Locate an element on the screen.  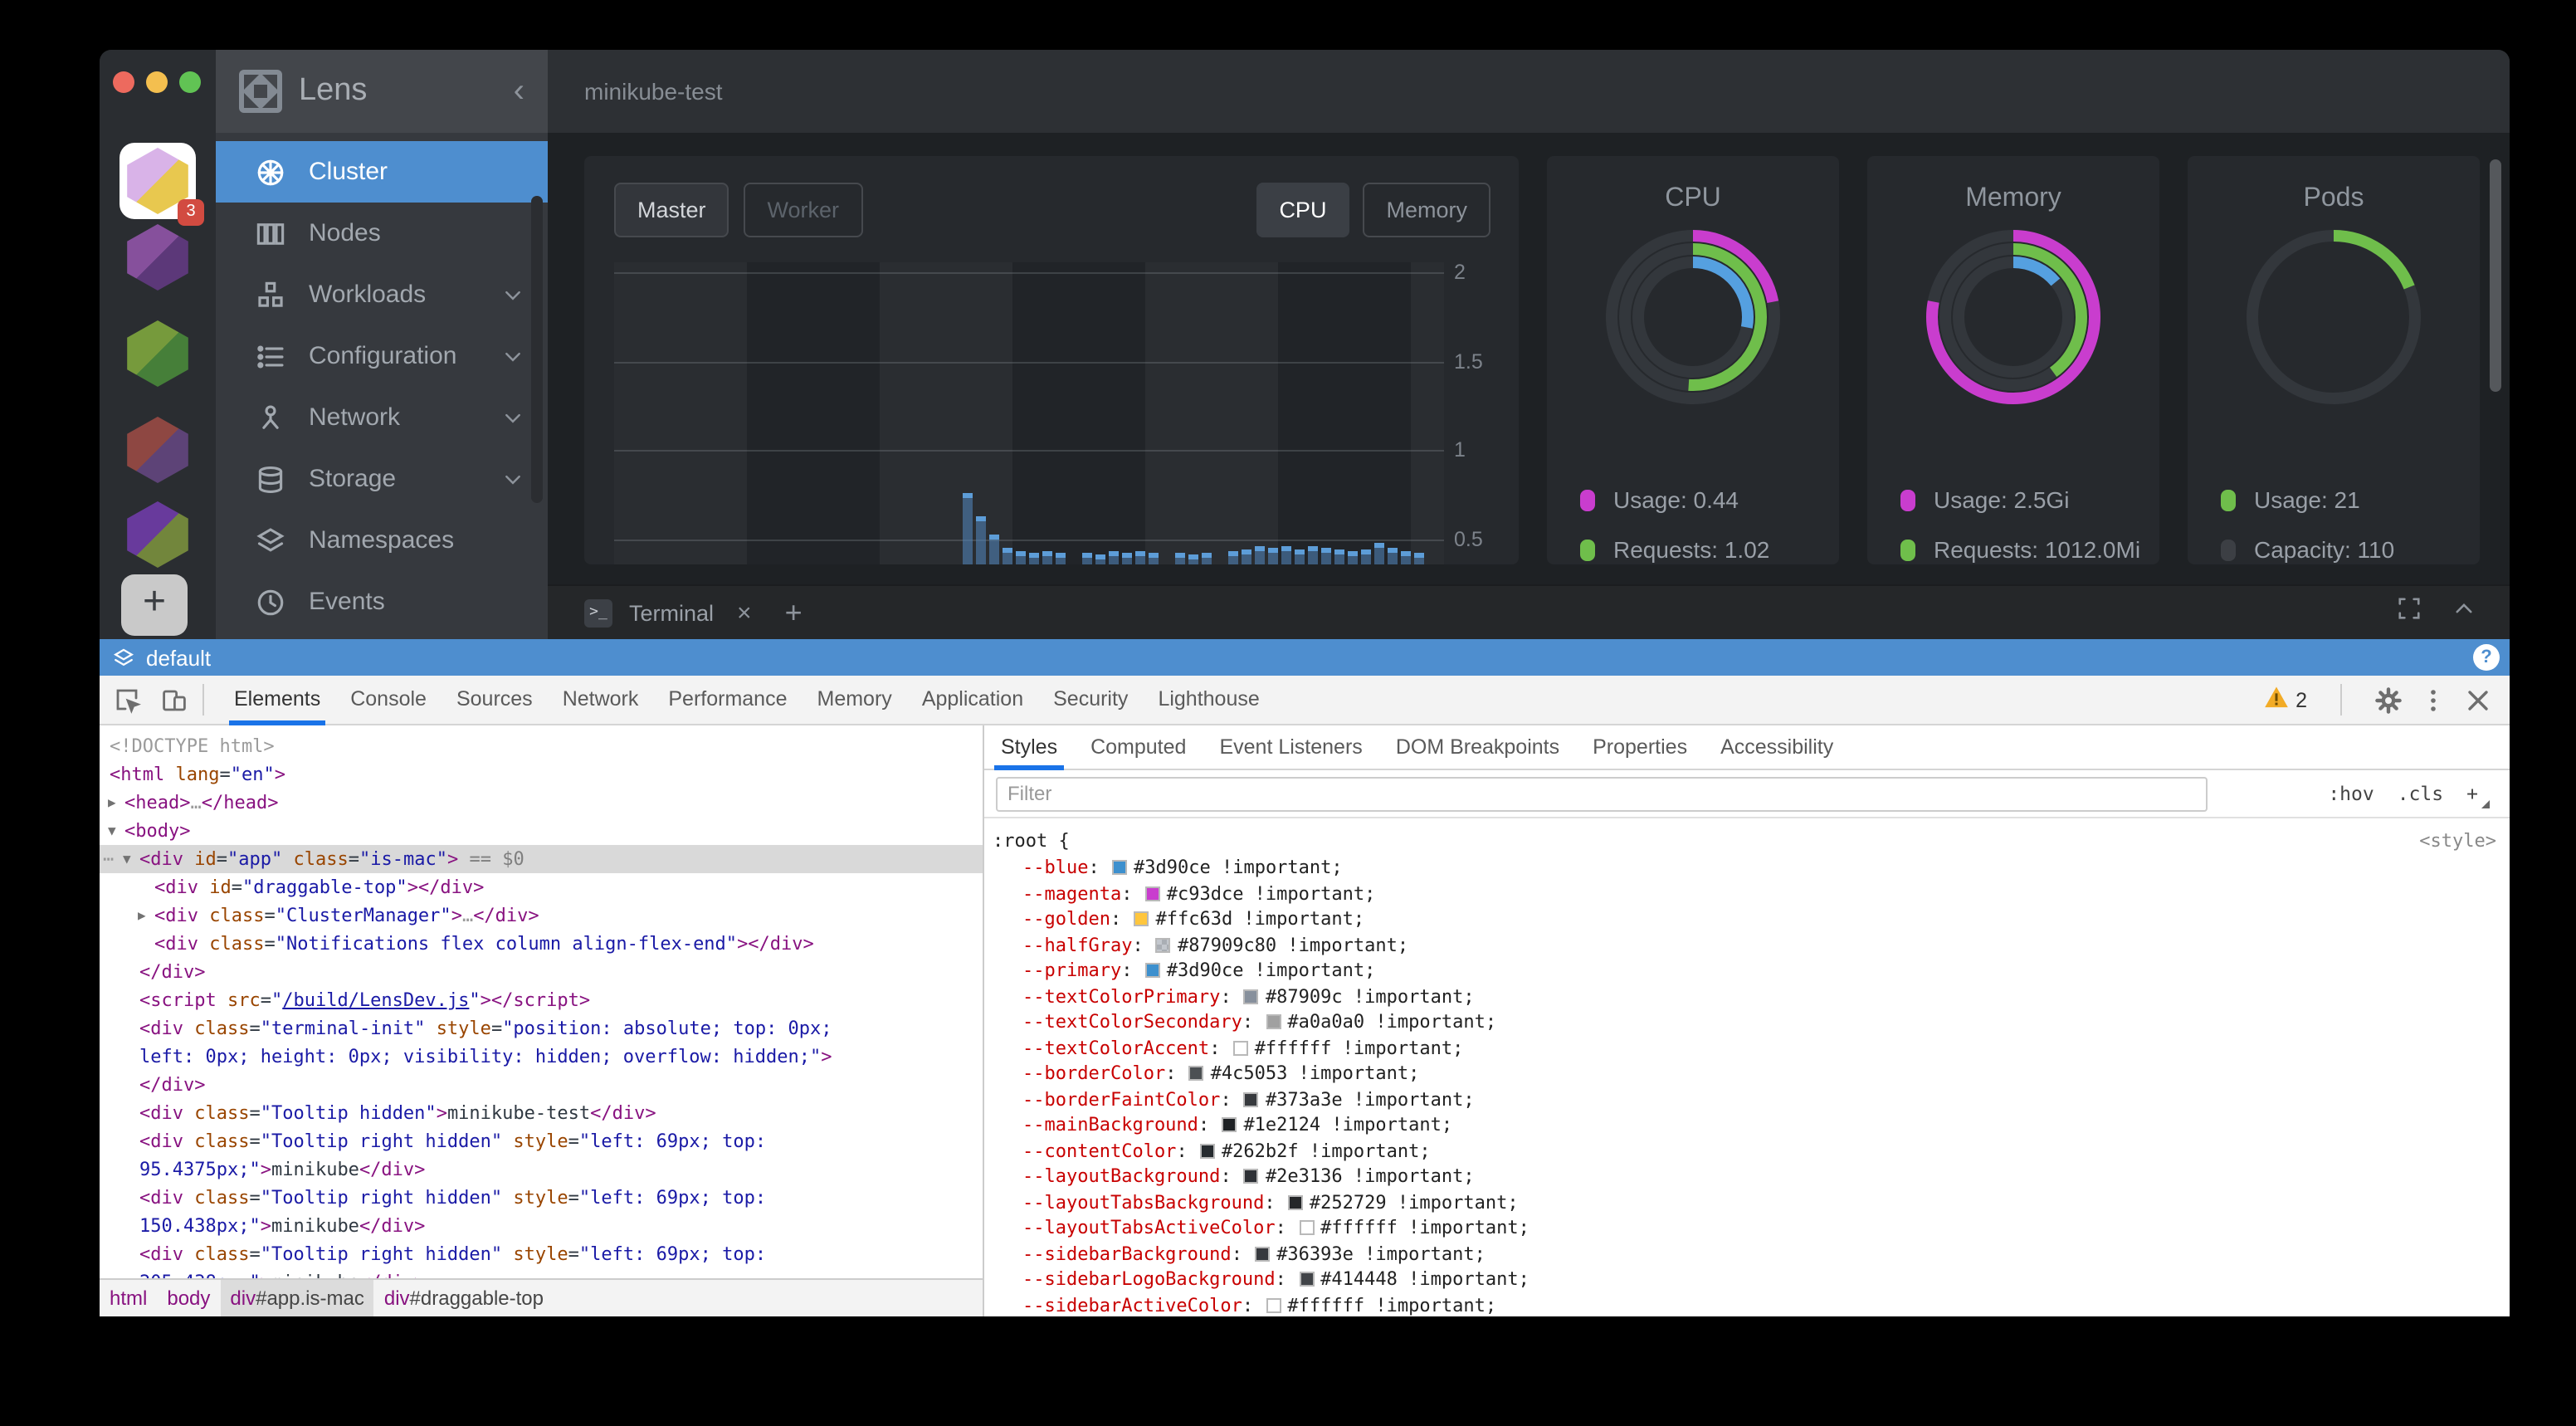
dom-tree-row: <div id="draggable-top"></div> is located at coordinates (320, 887).